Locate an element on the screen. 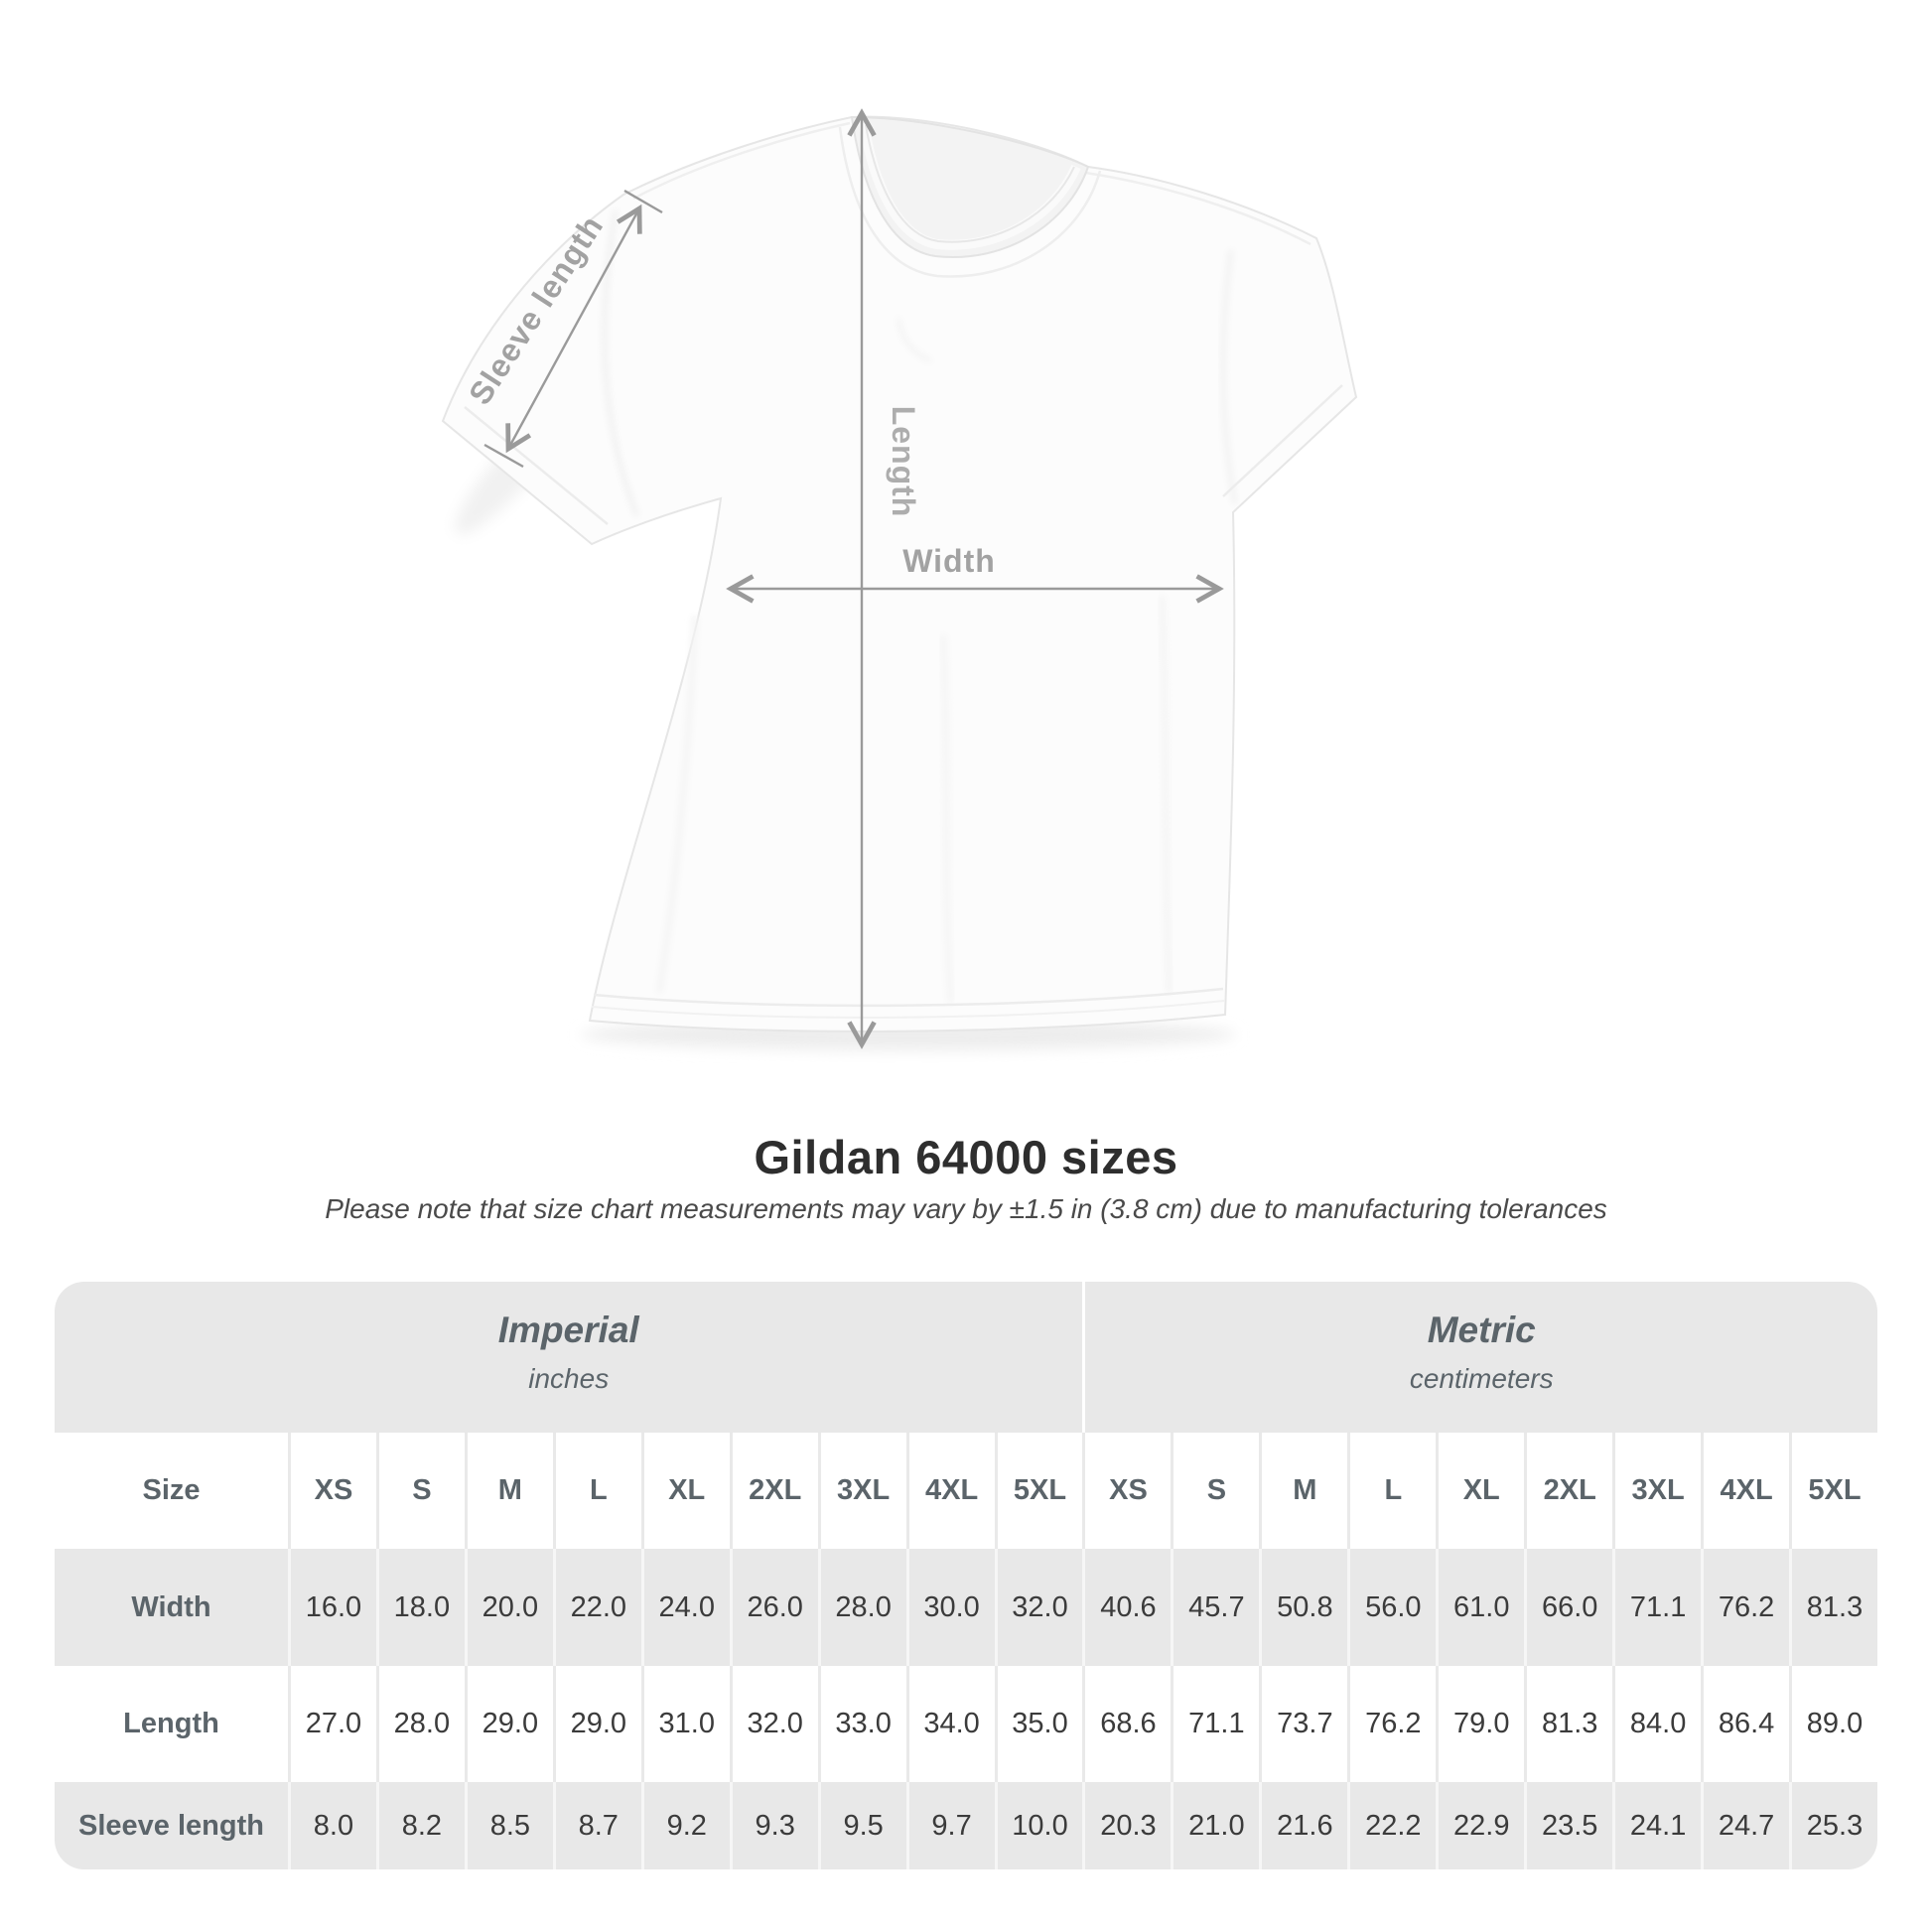 This screenshot has width=1932, height=1932. sleeve-arrow is located at coordinates (573, 329).